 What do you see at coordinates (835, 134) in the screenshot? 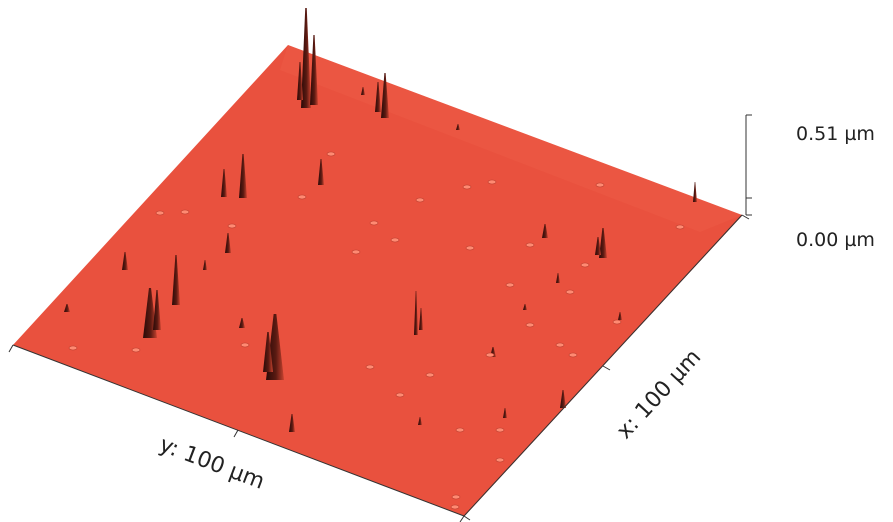
I see `height-max-label: 0.51 µm` at bounding box center [835, 134].